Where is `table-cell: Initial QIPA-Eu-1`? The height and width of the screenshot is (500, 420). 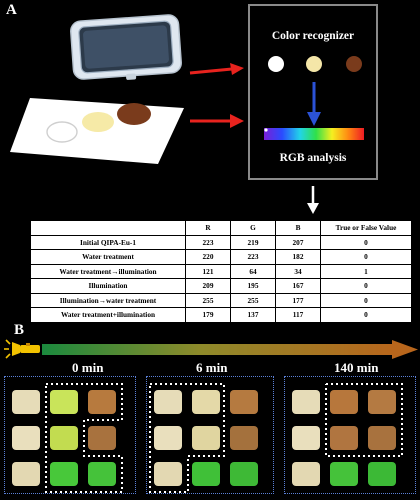
table-cell: Initial QIPA-Eu-1 is located at coordinates (108, 242).